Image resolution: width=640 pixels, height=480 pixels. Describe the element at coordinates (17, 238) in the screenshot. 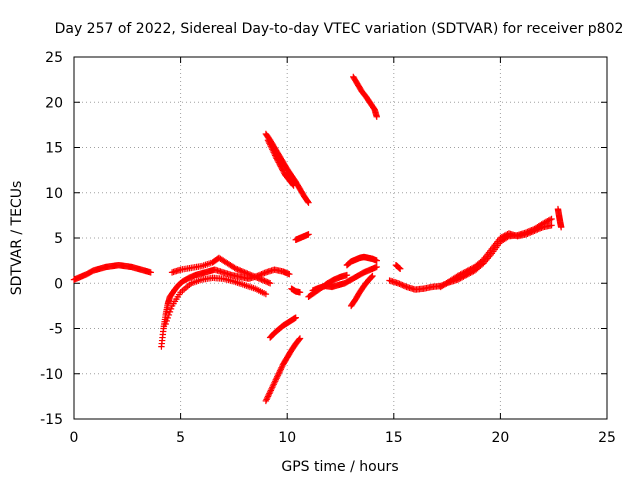

I see `y-axis-label: SDTVAR / TECUs` at that location.